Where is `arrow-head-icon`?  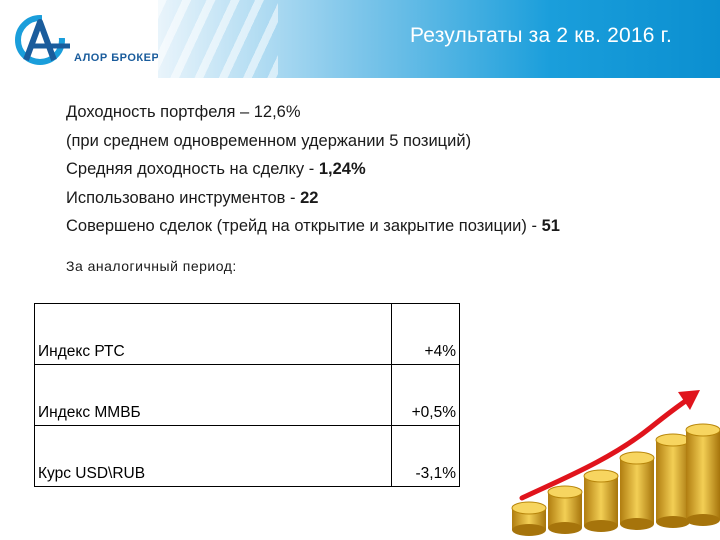 arrow-head-icon is located at coordinates (689, 400).